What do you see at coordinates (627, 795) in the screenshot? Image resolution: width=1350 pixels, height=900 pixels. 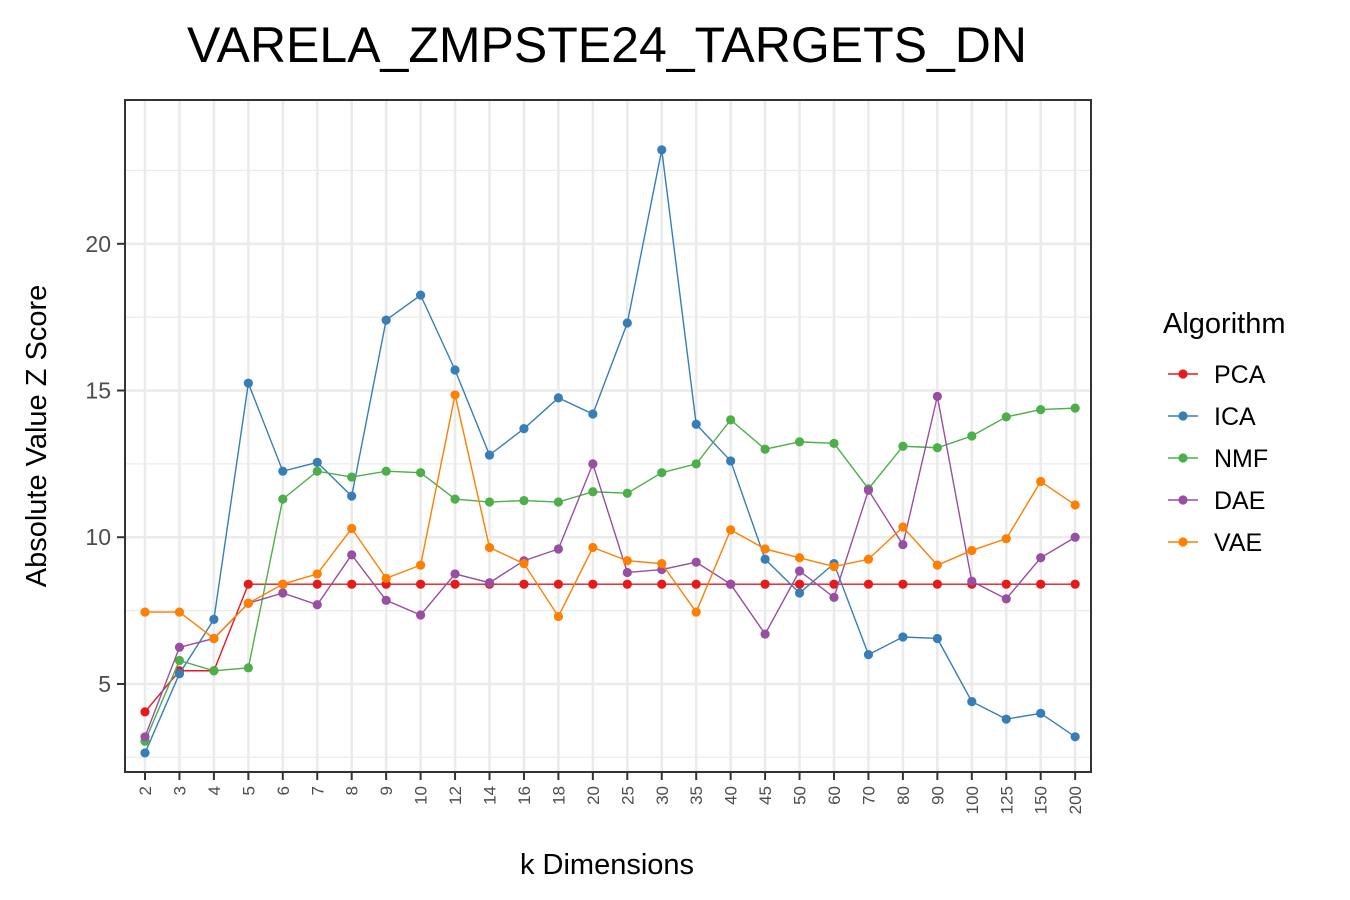 I see `x-tick-label: 25` at bounding box center [627, 795].